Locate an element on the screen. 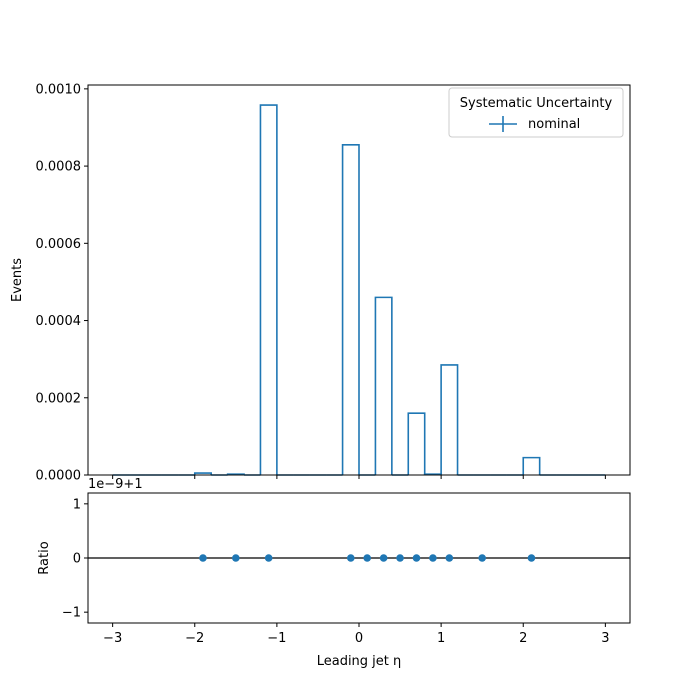 Image resolution: width=700 pixels, height=700 pixels. ratio-y-tick-label: 0 is located at coordinates (77, 559).